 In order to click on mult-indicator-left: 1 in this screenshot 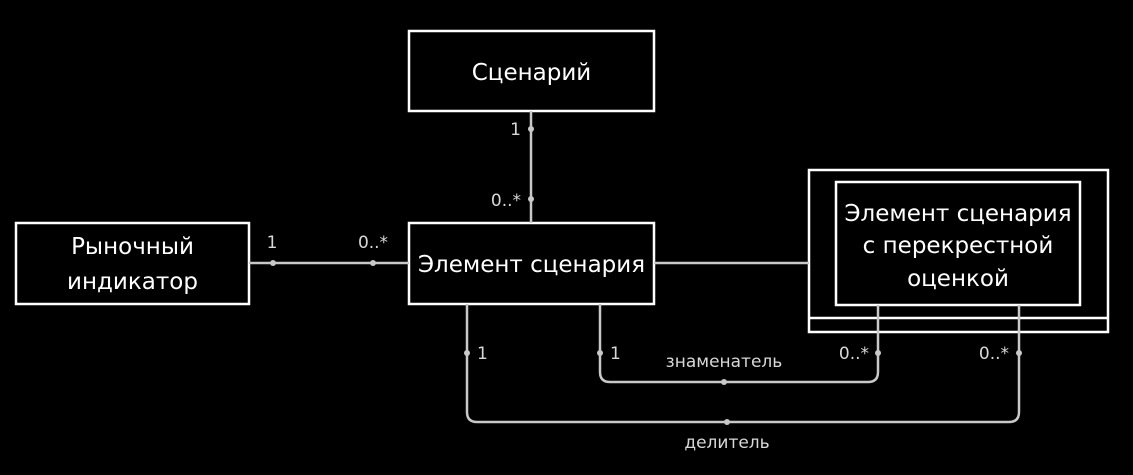, I will do `click(272, 243)`.